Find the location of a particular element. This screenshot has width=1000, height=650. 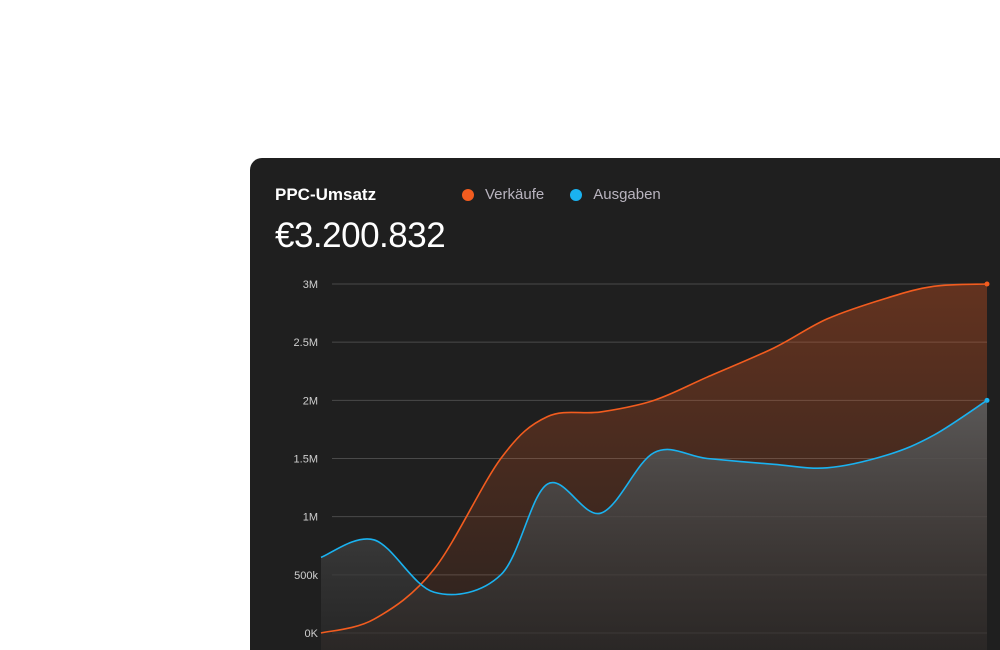

legend-label-sales: Verkäufe is located at coordinates (515, 194).